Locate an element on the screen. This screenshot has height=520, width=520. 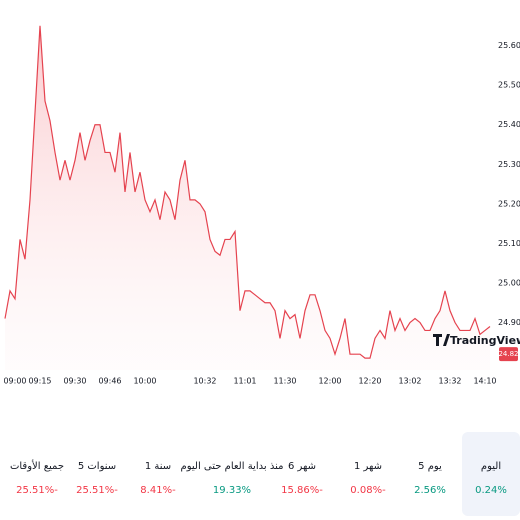
period-label: اليوم is located at coordinates (491, 466).